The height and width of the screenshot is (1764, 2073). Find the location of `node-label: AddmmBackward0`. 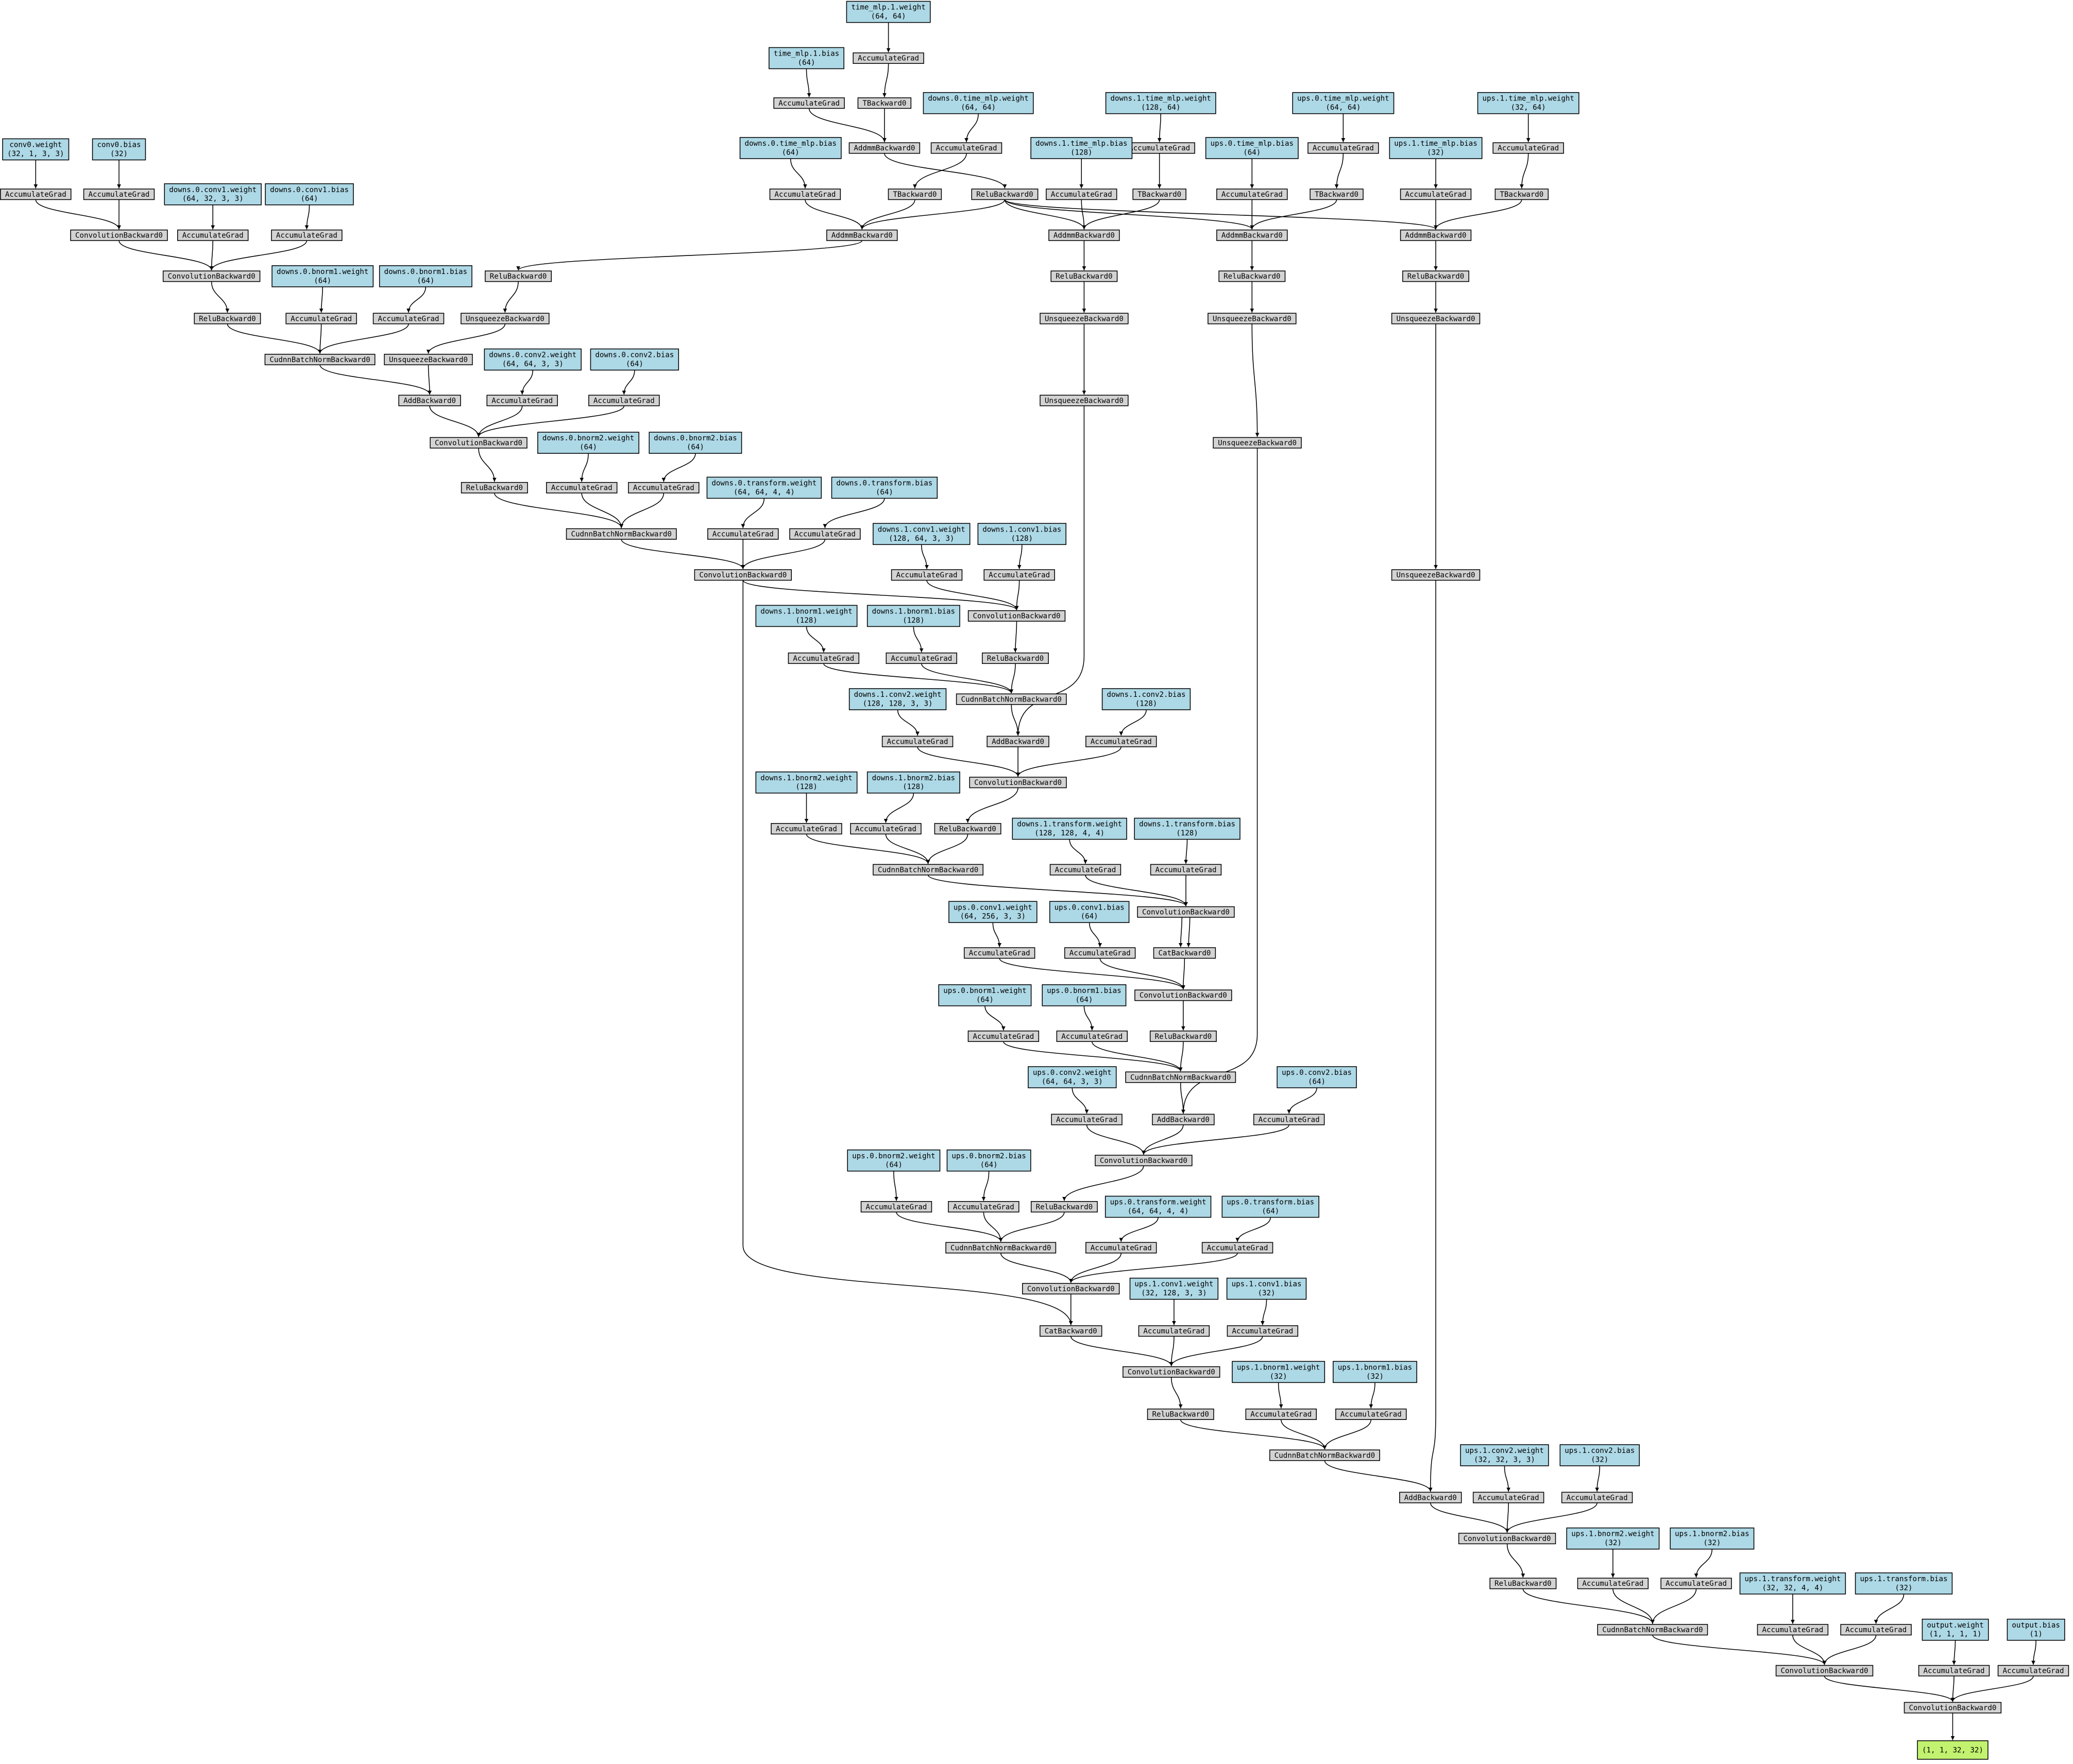

node-label: AddmmBackward0 is located at coordinates (1252, 236).